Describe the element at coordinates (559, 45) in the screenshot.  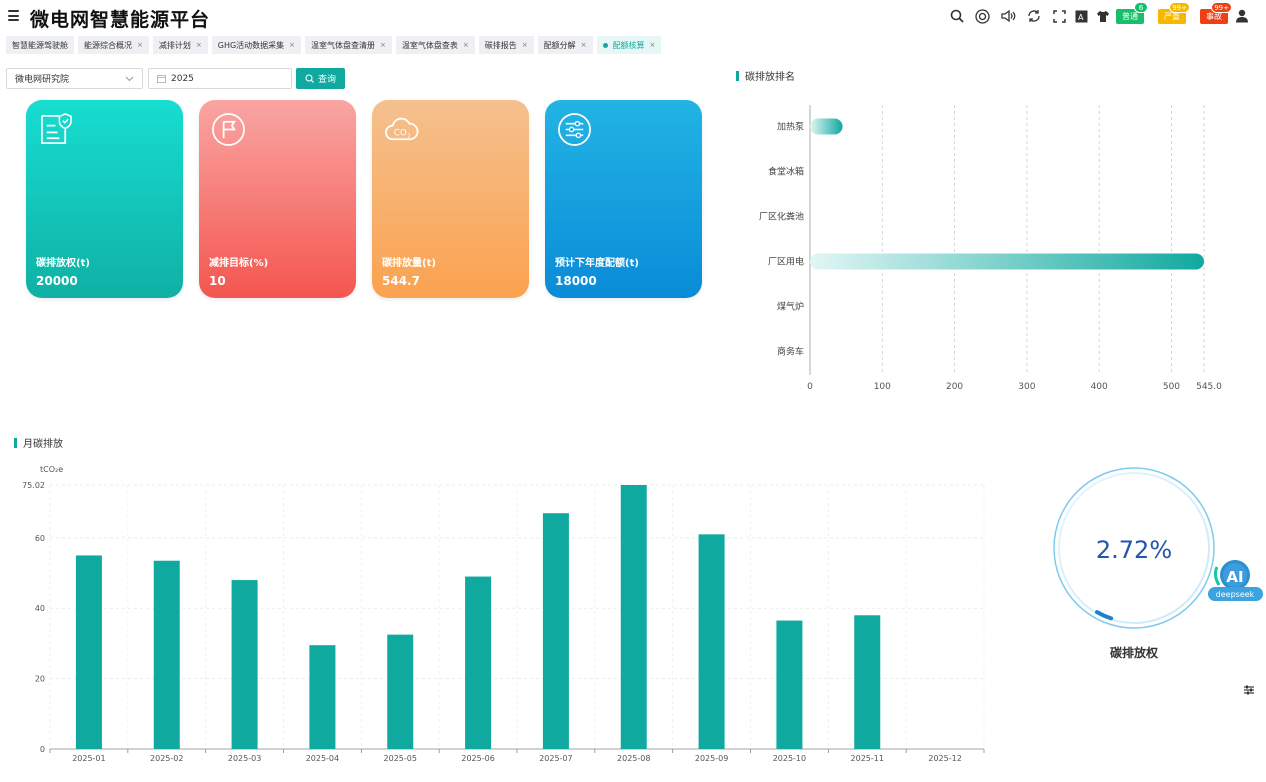
I see `tab-label: 配额分解` at that location.